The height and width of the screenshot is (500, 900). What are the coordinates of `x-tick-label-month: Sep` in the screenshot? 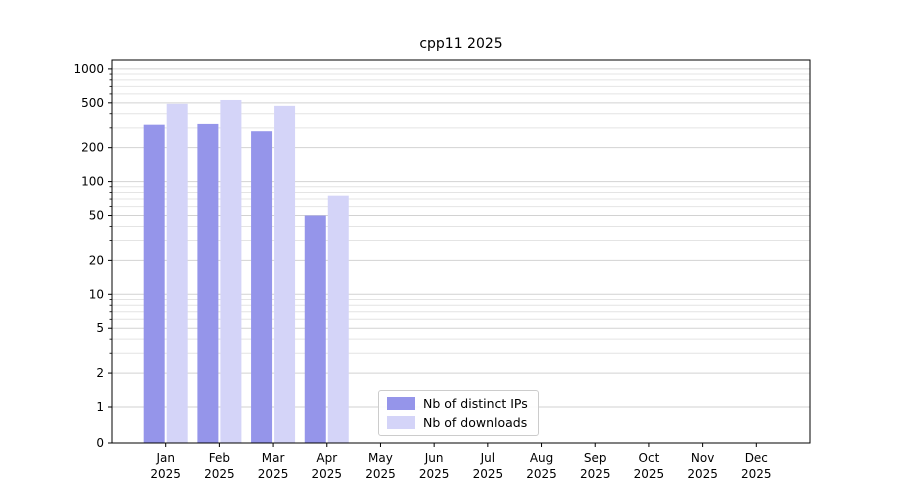 It's located at (595, 458).